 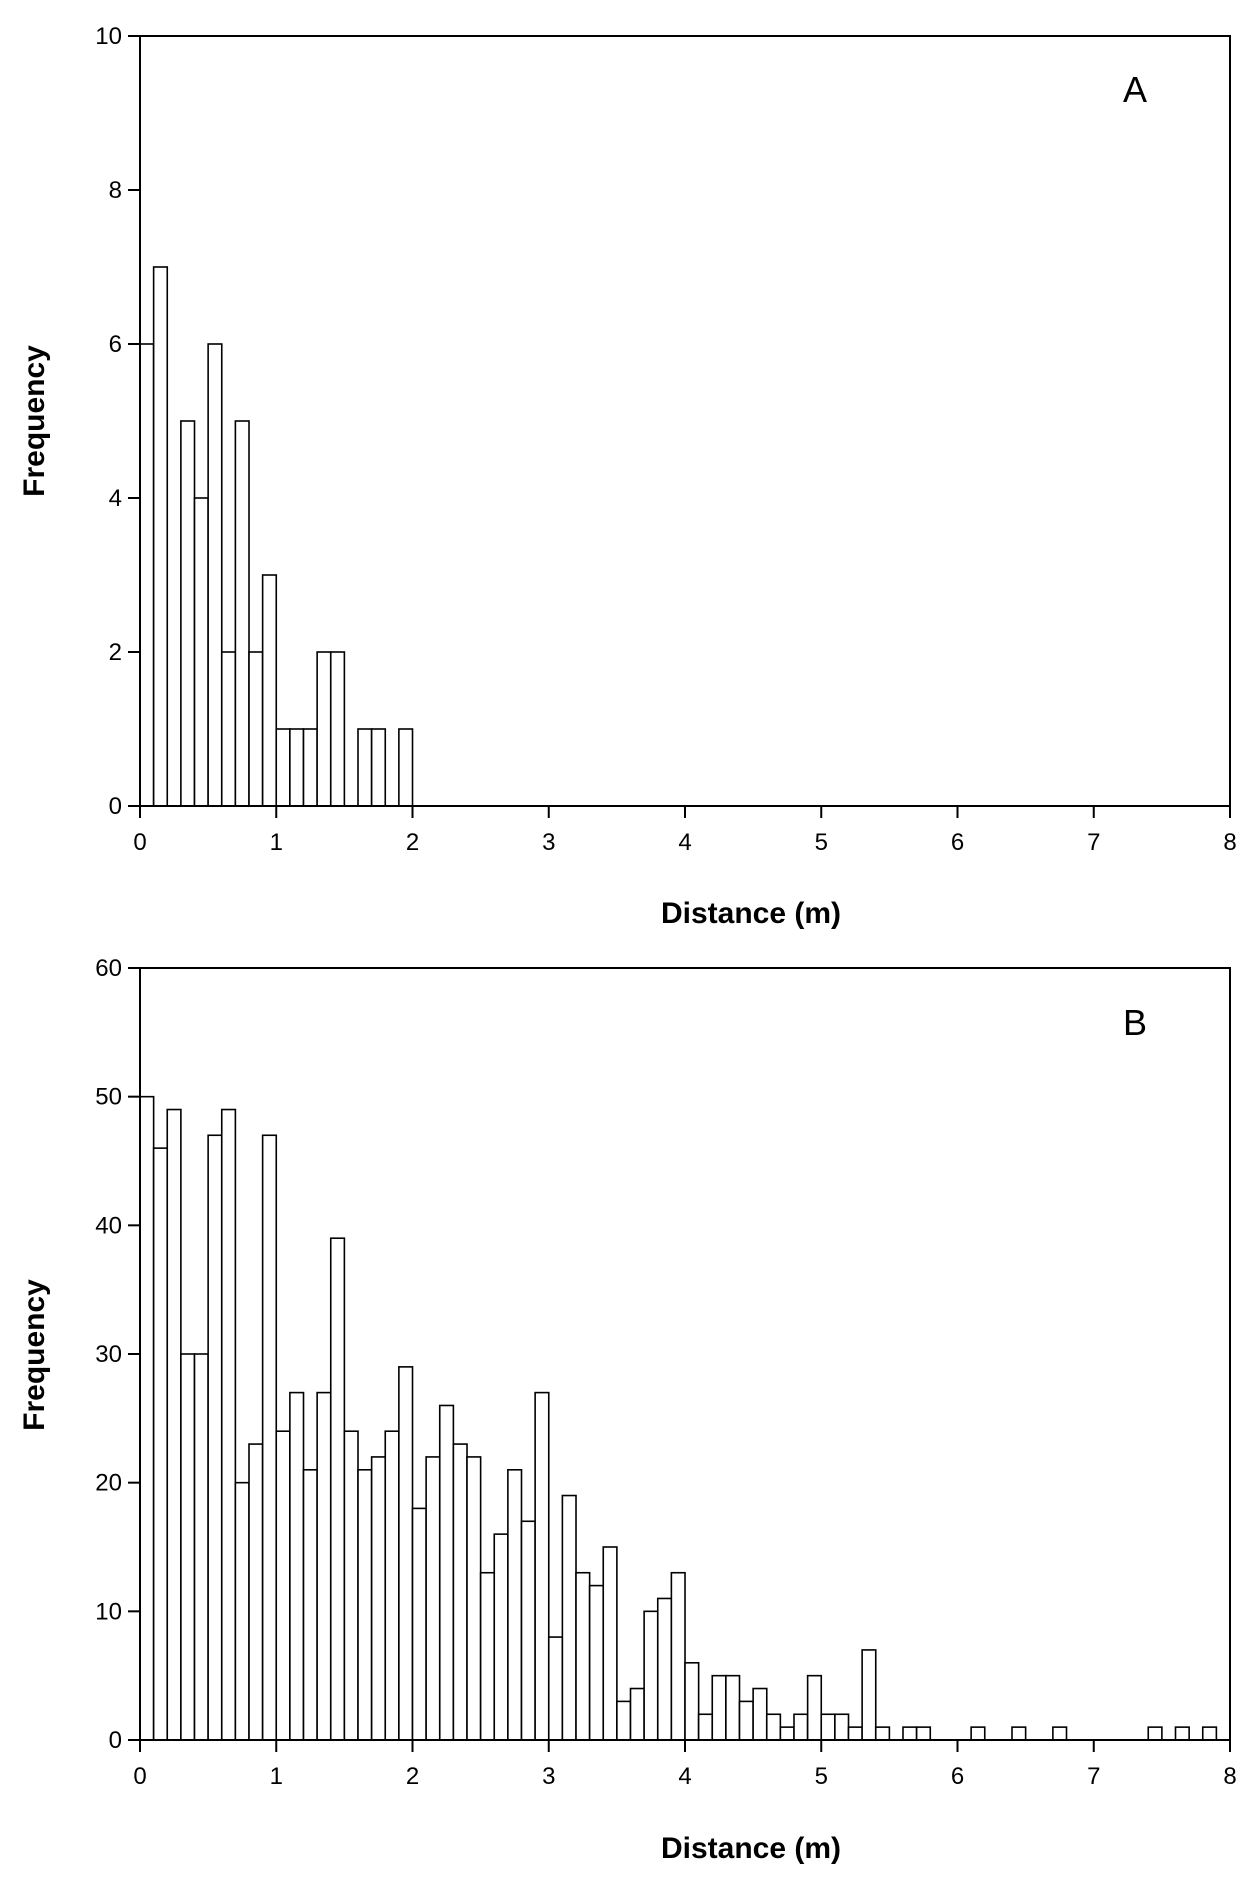 I want to click on panel-b-x-tick-label: 7, so click(x=1093, y=1776).